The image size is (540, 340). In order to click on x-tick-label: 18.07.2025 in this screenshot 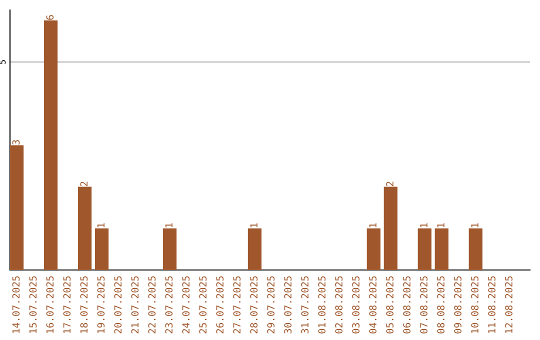, I will do `click(84, 304)`.